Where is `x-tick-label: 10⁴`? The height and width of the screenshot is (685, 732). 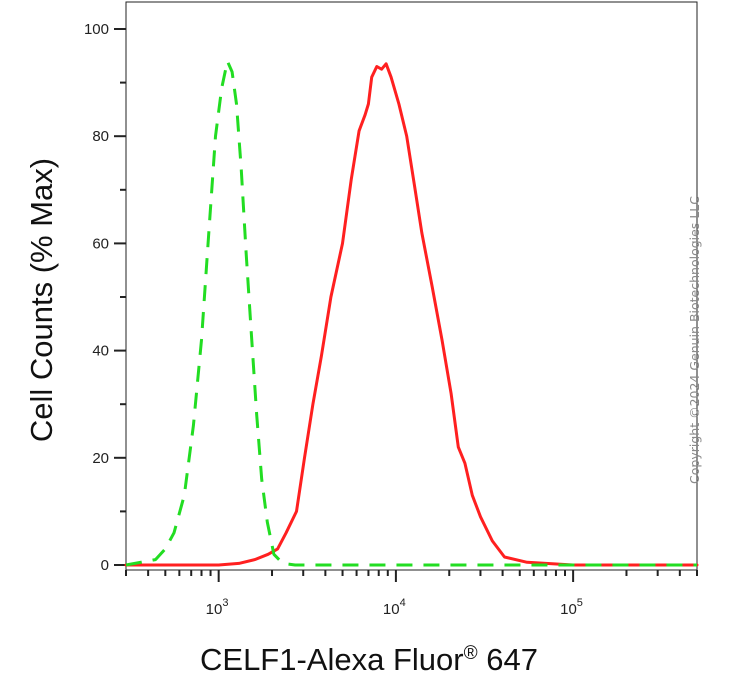 x-tick-label: 10⁴ is located at coordinates (394, 607).